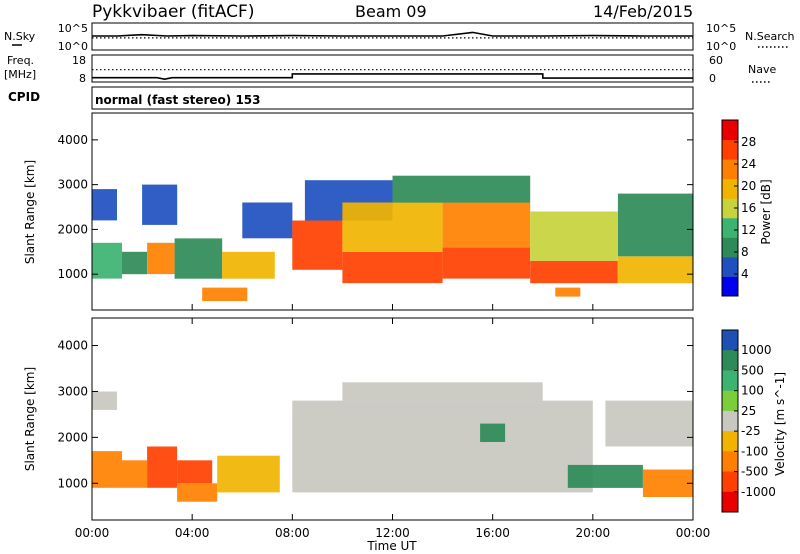 Image resolution: width=800 pixels, height=554 pixels. Describe the element at coordinates (391, 546) in the screenshot. I see `time-xlabel: Time UT` at that location.